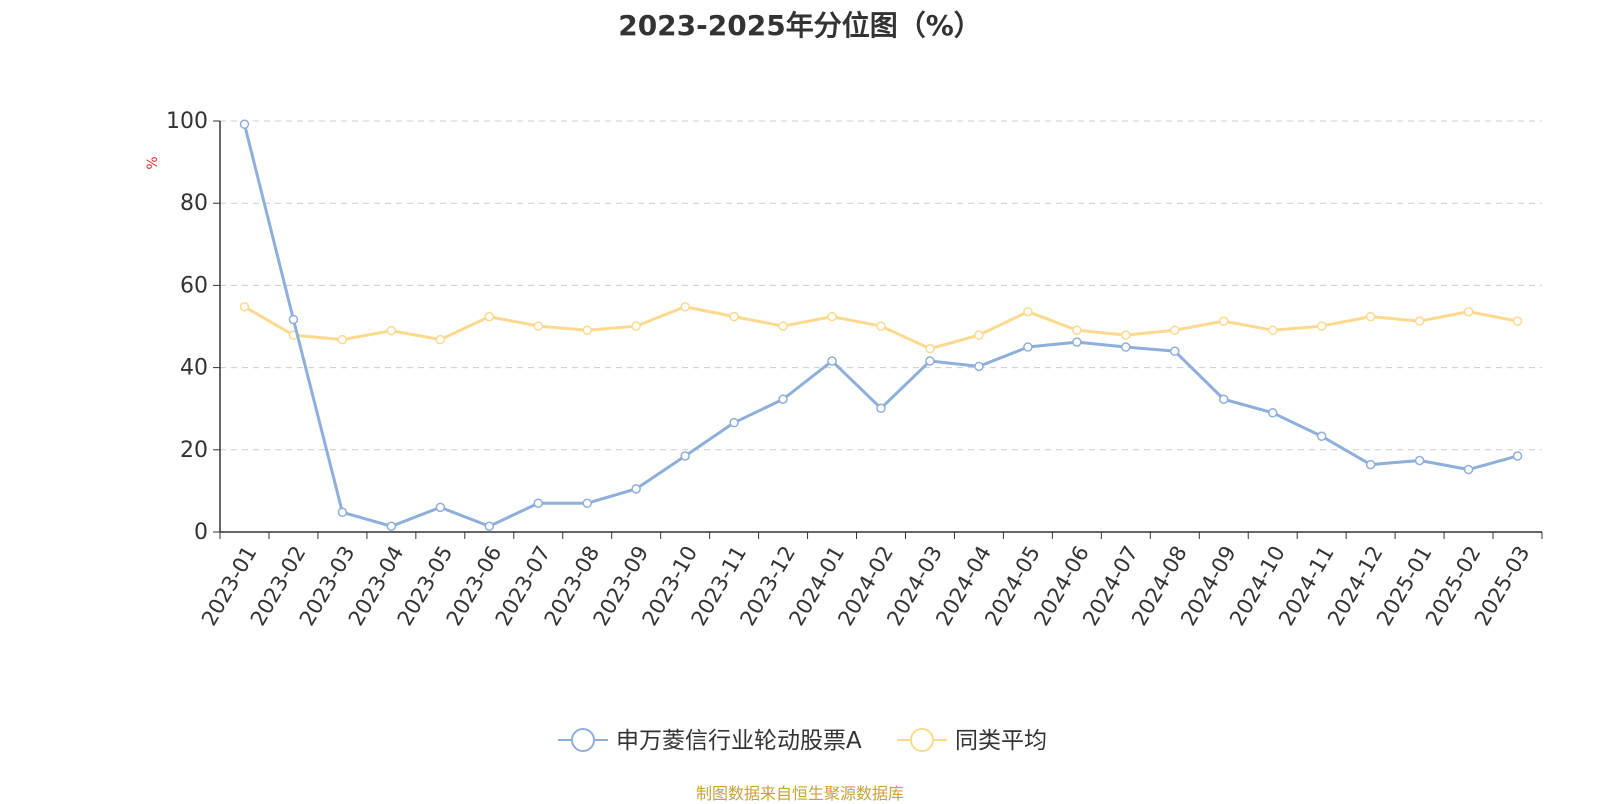  Describe the element at coordinates (194, 450) in the screenshot. I see `y-tick-label: 20` at that location.